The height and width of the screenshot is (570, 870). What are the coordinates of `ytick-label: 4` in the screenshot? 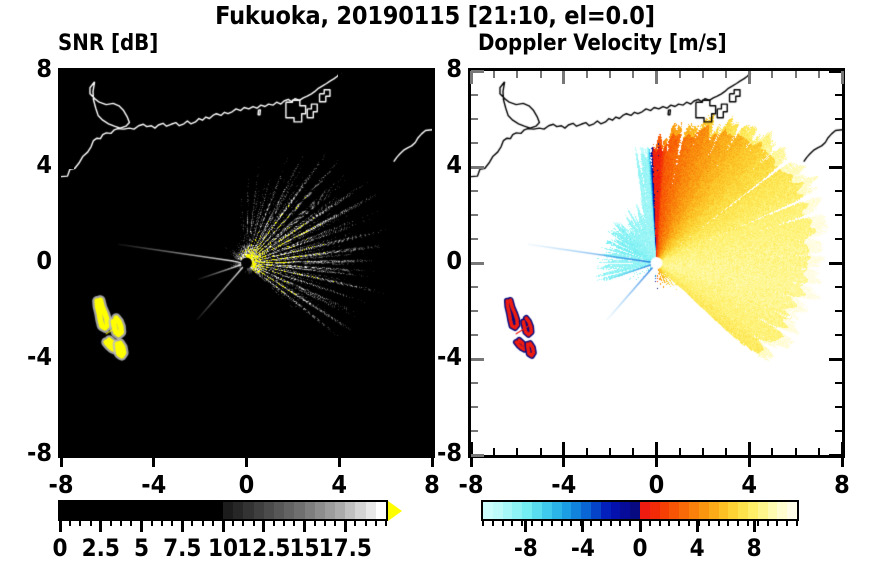 It's located at (44, 164).